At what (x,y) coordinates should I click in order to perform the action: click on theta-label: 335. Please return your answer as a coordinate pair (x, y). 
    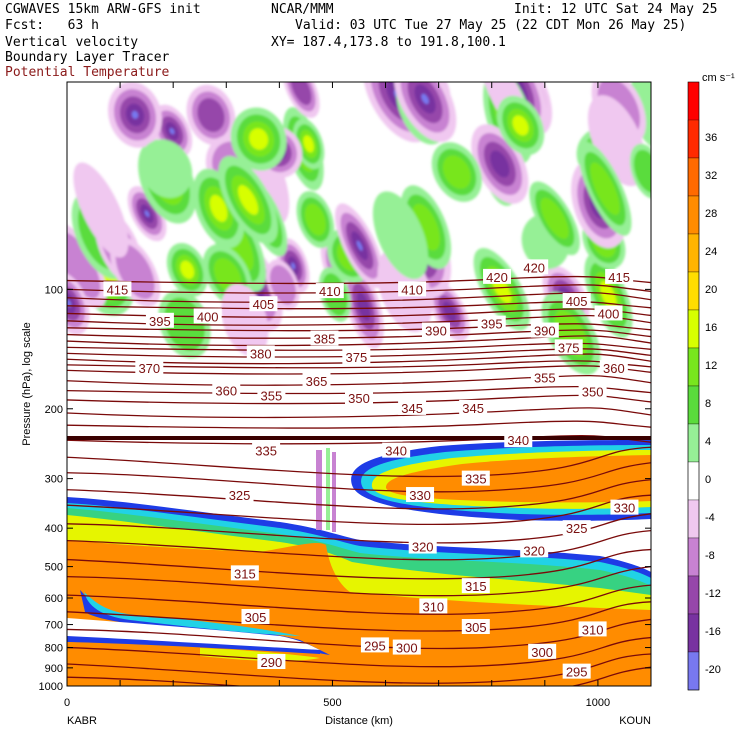
    Looking at the image, I should click on (266, 450).